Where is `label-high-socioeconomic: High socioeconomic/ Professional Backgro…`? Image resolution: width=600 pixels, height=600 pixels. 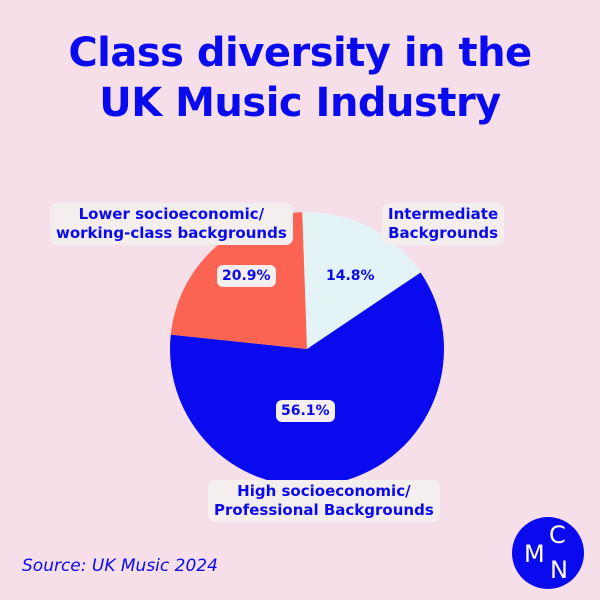 label-high-socioeconomic: High socioeconomic/ Professional Backgro… is located at coordinates (324, 501).